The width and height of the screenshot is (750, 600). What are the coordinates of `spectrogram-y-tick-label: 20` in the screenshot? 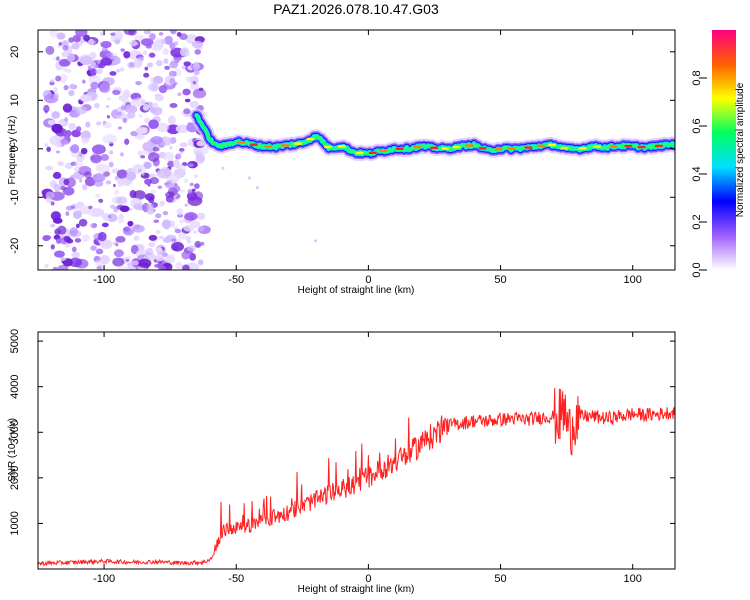 It's located at (15, 52).